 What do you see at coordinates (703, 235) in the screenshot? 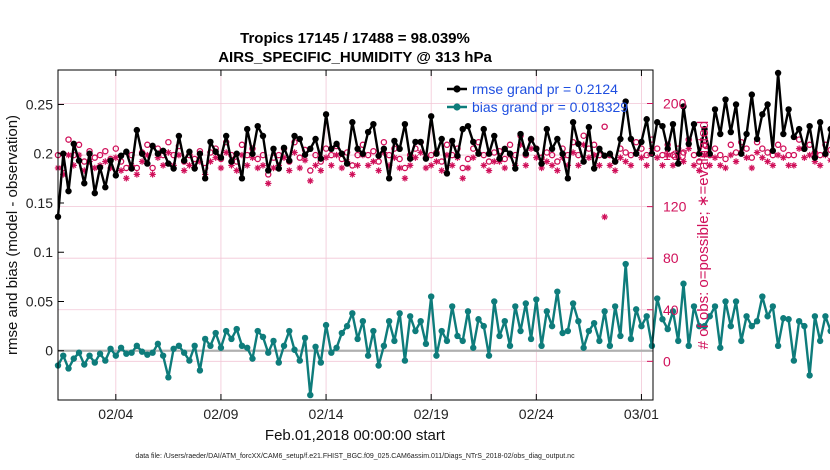
I see `y-axis-label-right: # of obs: o=possible; ∗=evaluated` at bounding box center [703, 235].